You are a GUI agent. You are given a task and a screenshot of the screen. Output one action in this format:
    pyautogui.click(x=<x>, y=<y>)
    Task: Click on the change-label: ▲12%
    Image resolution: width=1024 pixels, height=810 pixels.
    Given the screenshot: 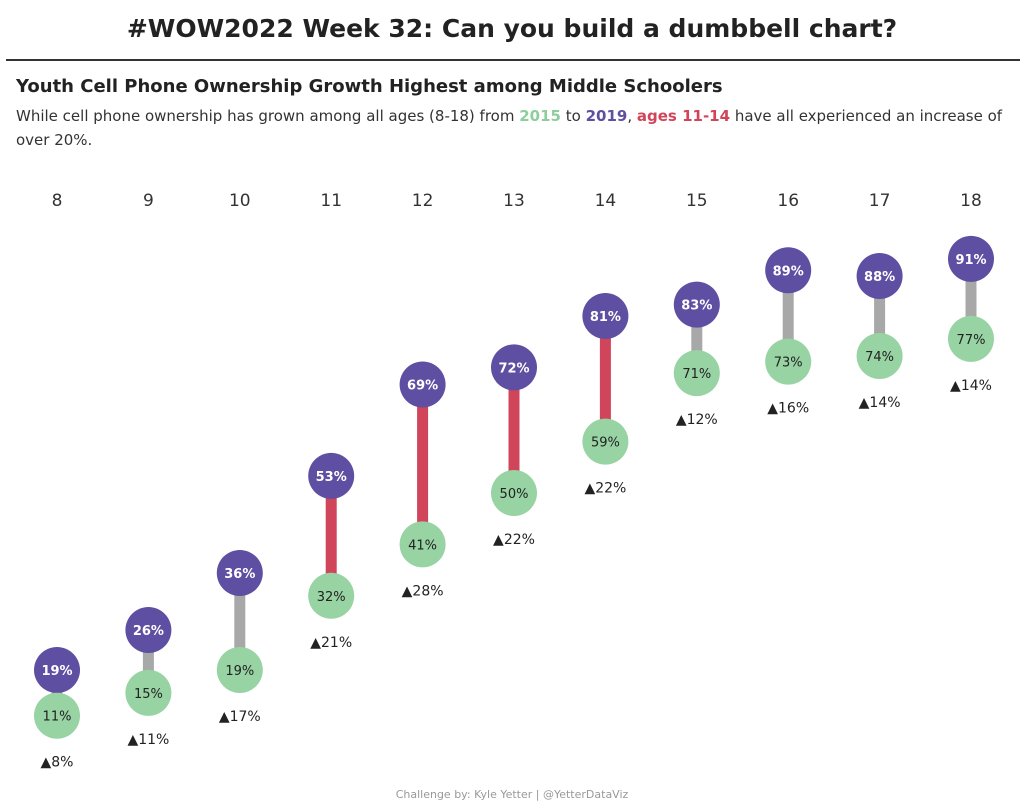 What is the action you would take?
    pyautogui.click(x=697, y=420)
    